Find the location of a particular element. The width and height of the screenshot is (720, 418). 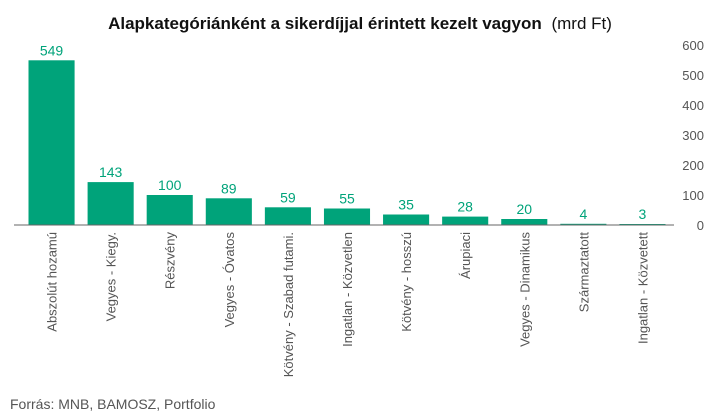

y-tick-label: 200 is located at coordinates (693, 165).